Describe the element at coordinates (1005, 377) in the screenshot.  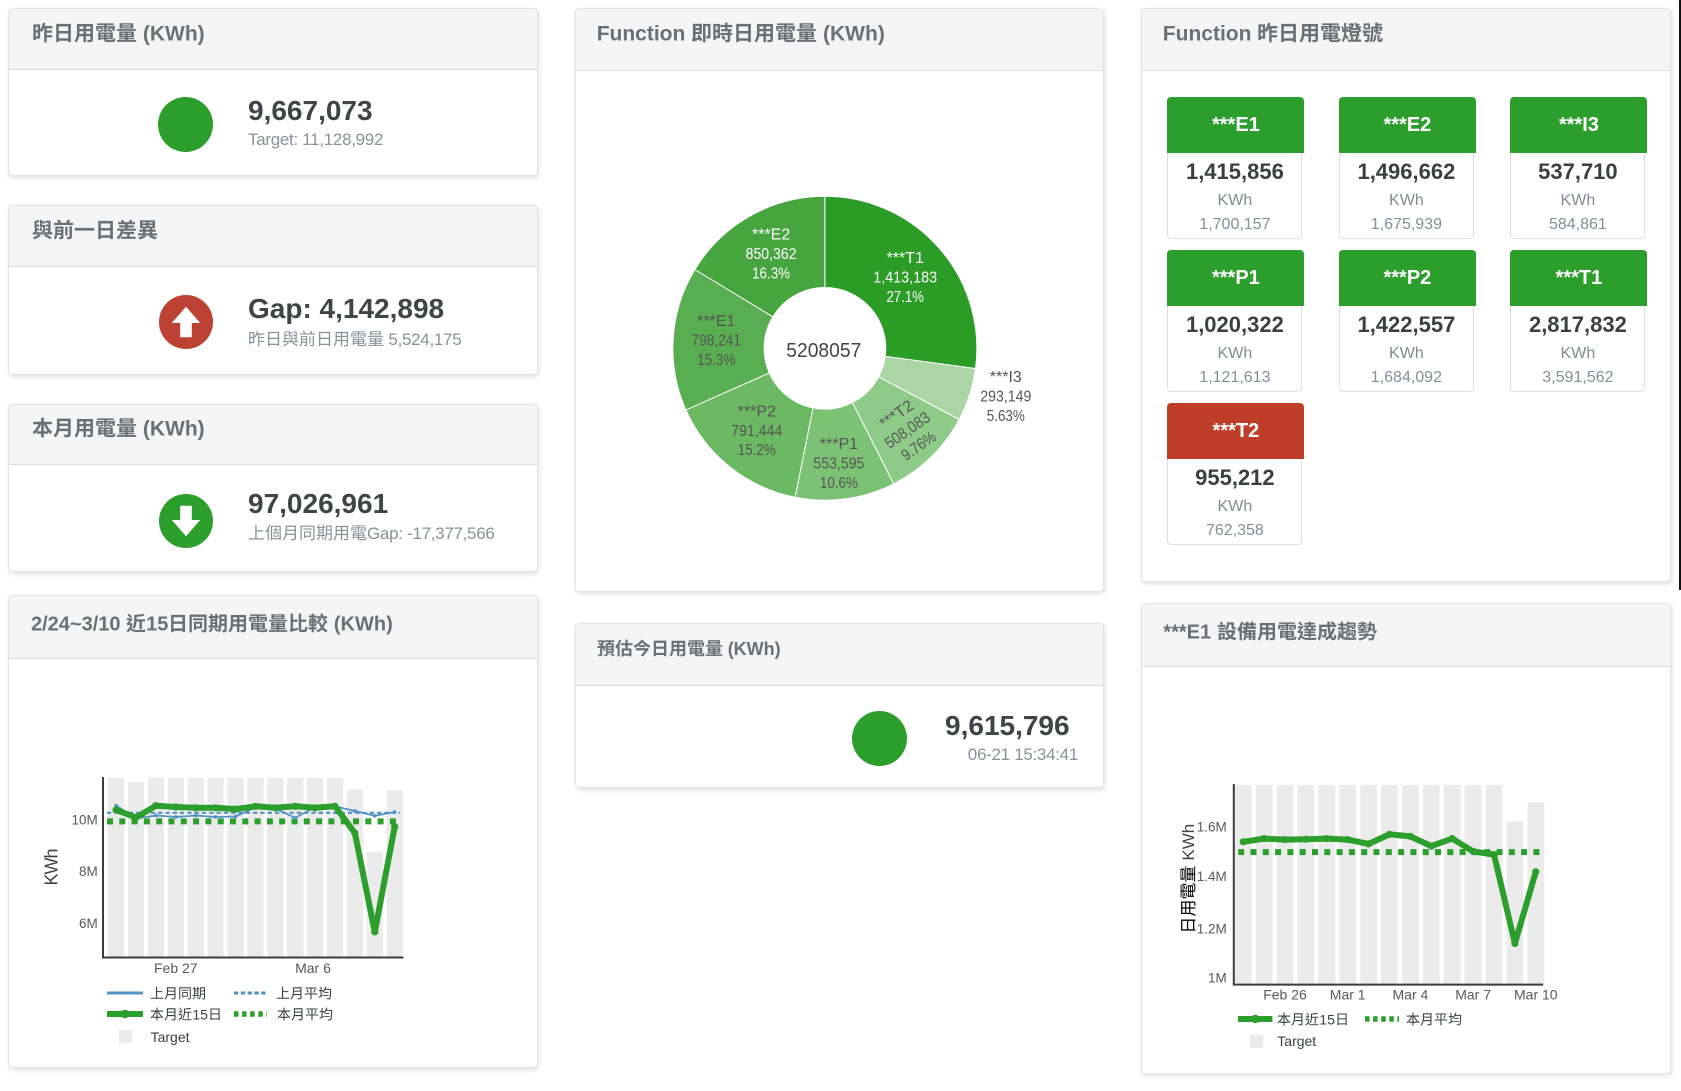
I see `svg-text: ***I3` at that location.